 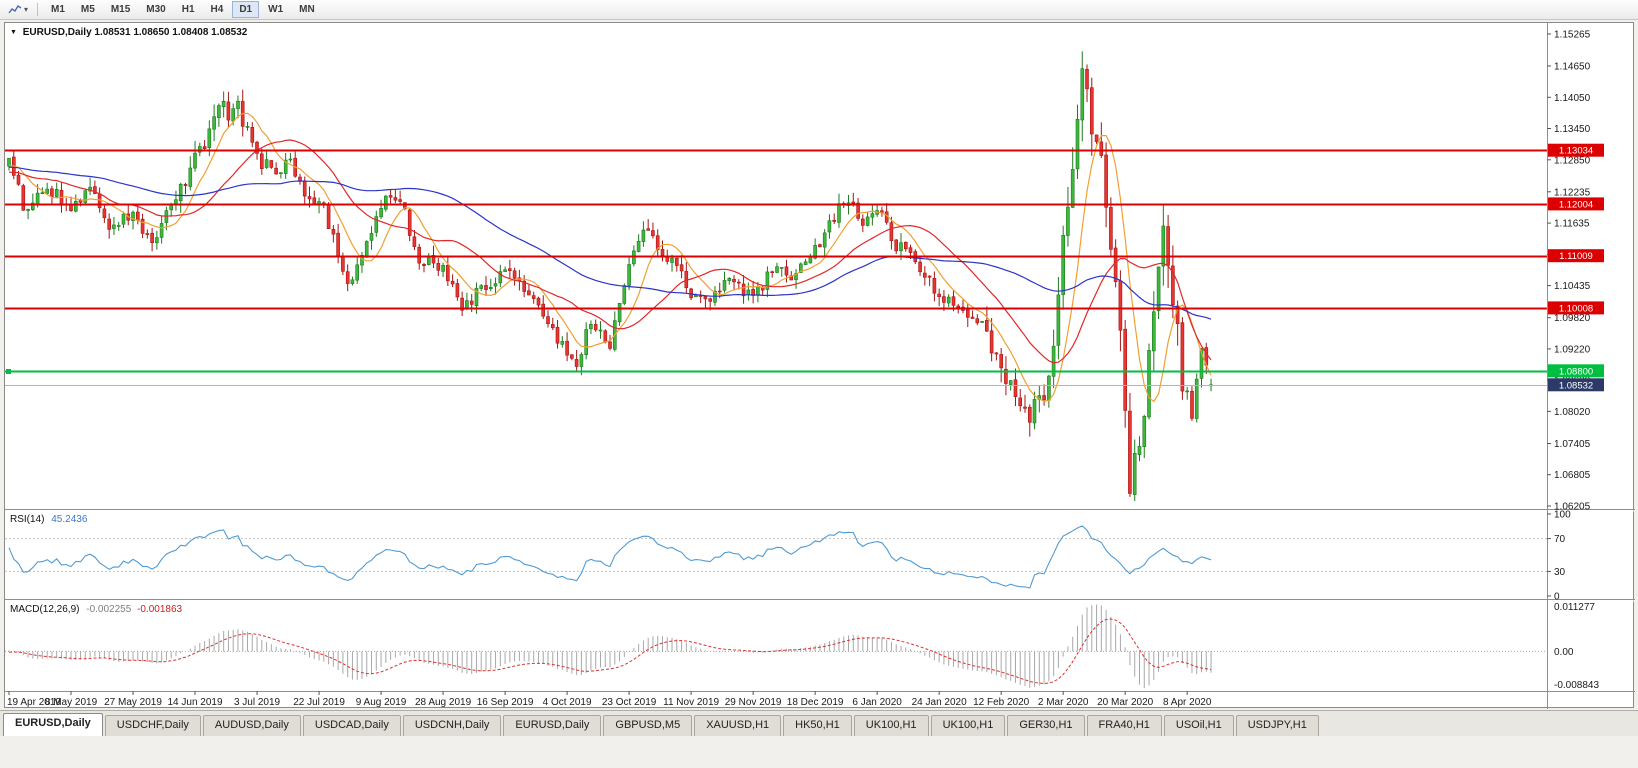 What do you see at coordinates (171, 32) in the screenshot?
I see `chart-ohlc-values: 1.08531 1.08650 1.08408 1.08532` at bounding box center [171, 32].